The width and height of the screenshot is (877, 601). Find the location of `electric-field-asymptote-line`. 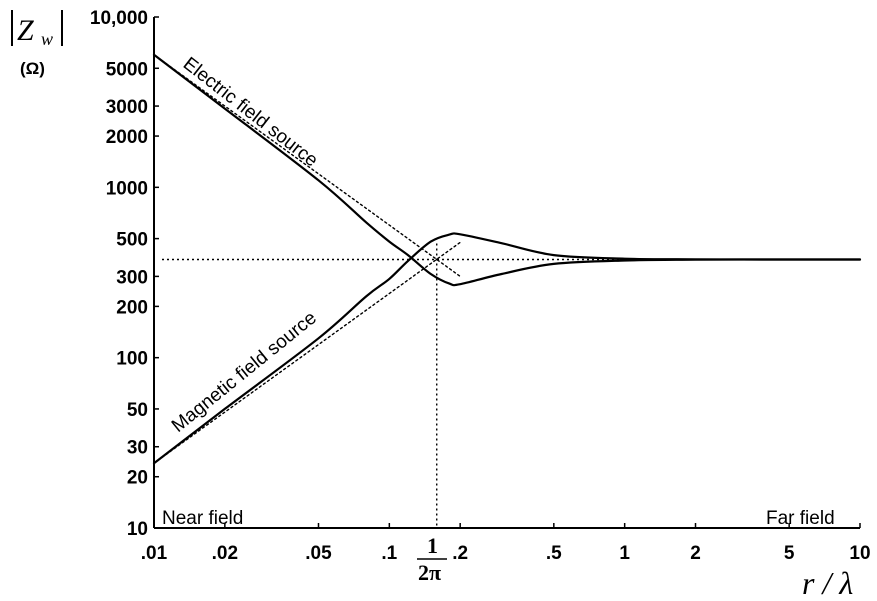

electric-field-asymptote-line is located at coordinates (307, 166).